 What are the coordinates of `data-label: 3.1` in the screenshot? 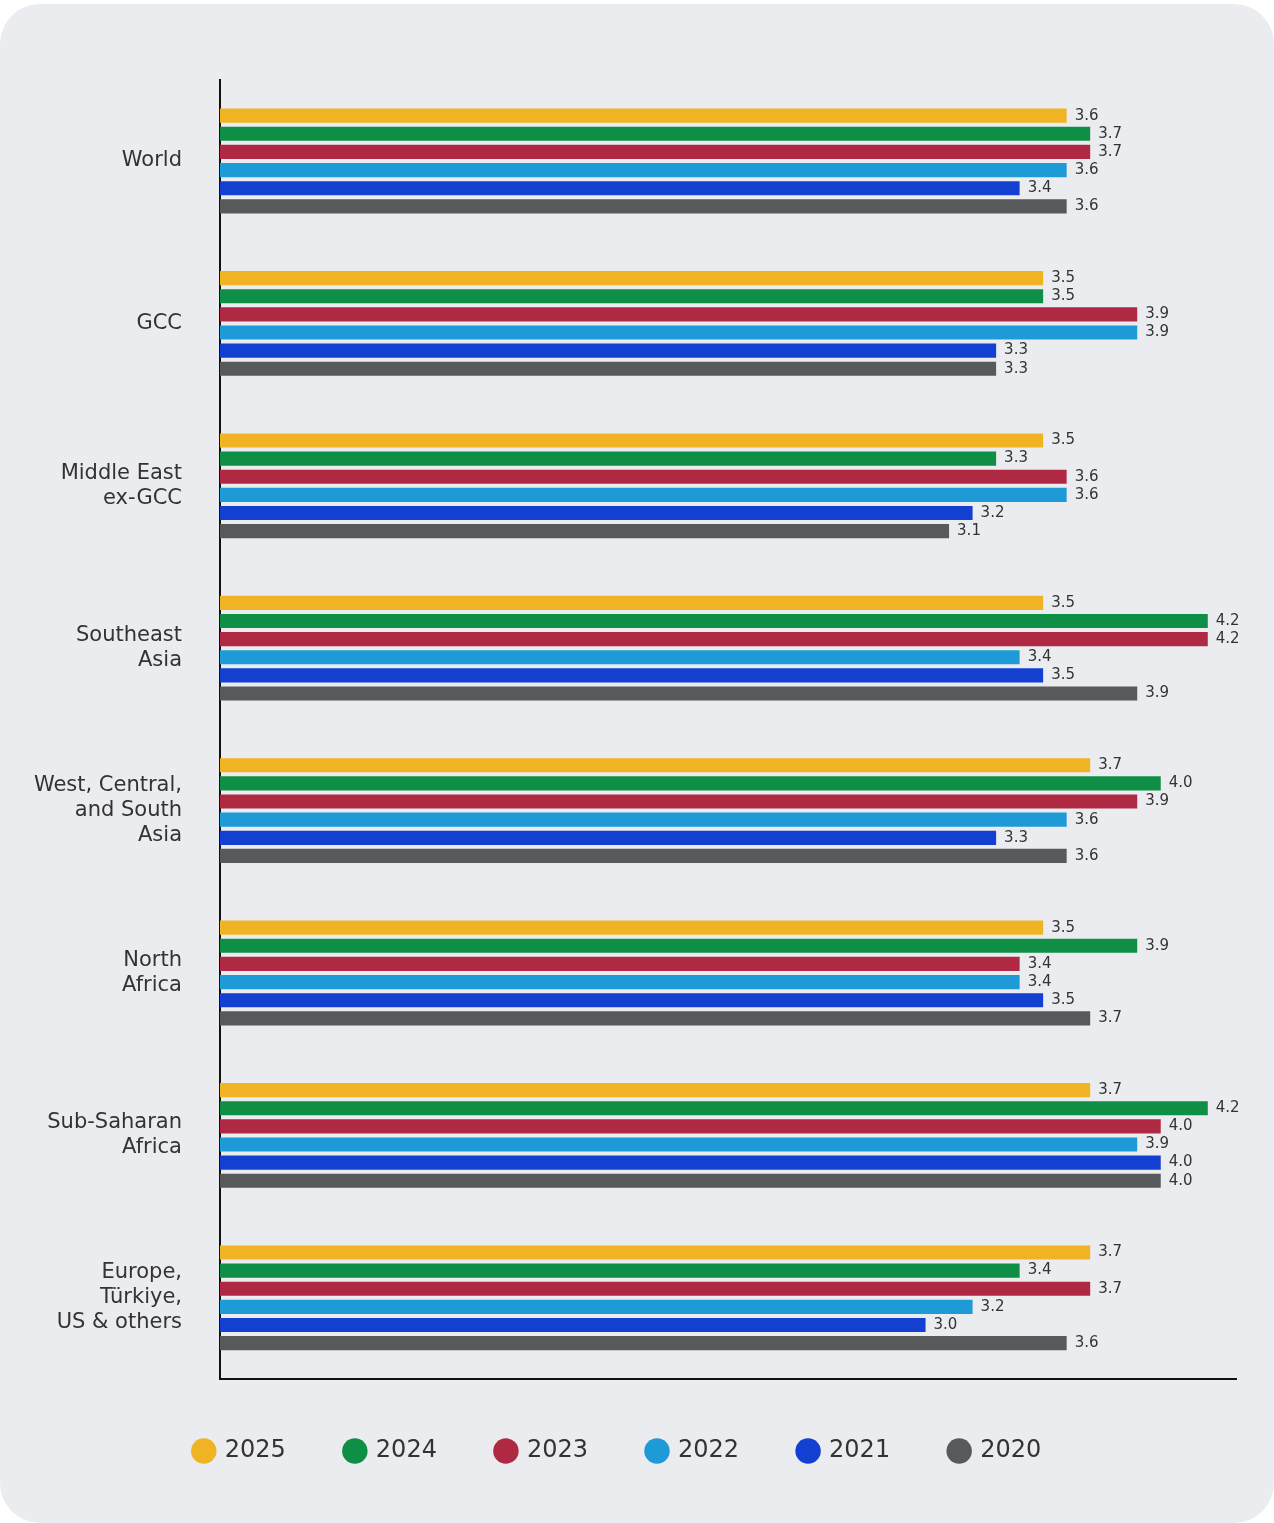 It's located at (969, 530).